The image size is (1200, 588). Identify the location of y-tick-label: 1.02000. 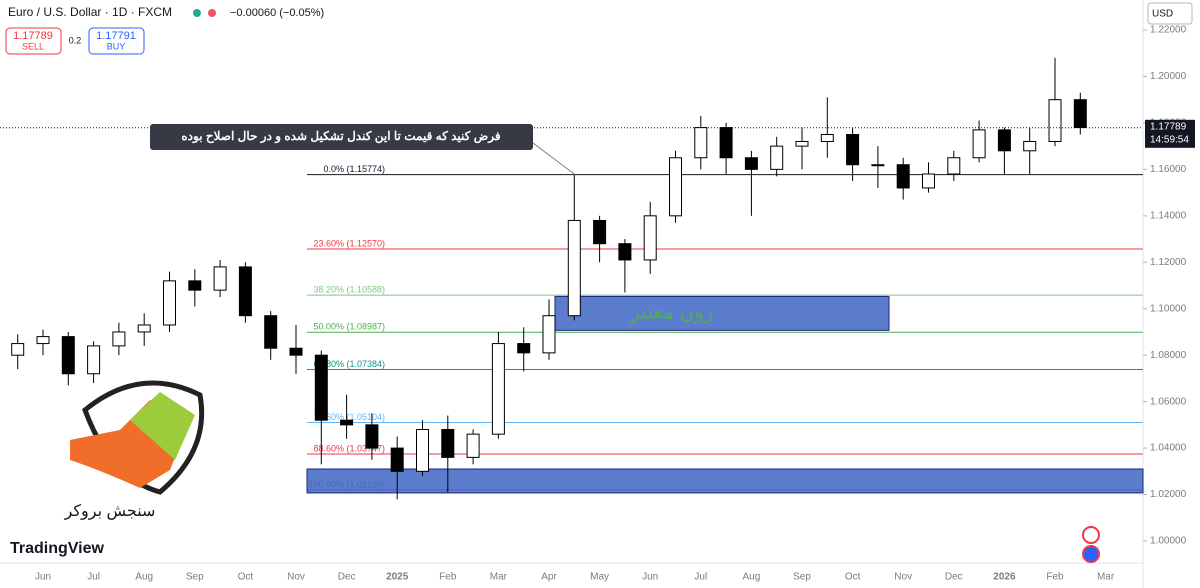
(1168, 494).